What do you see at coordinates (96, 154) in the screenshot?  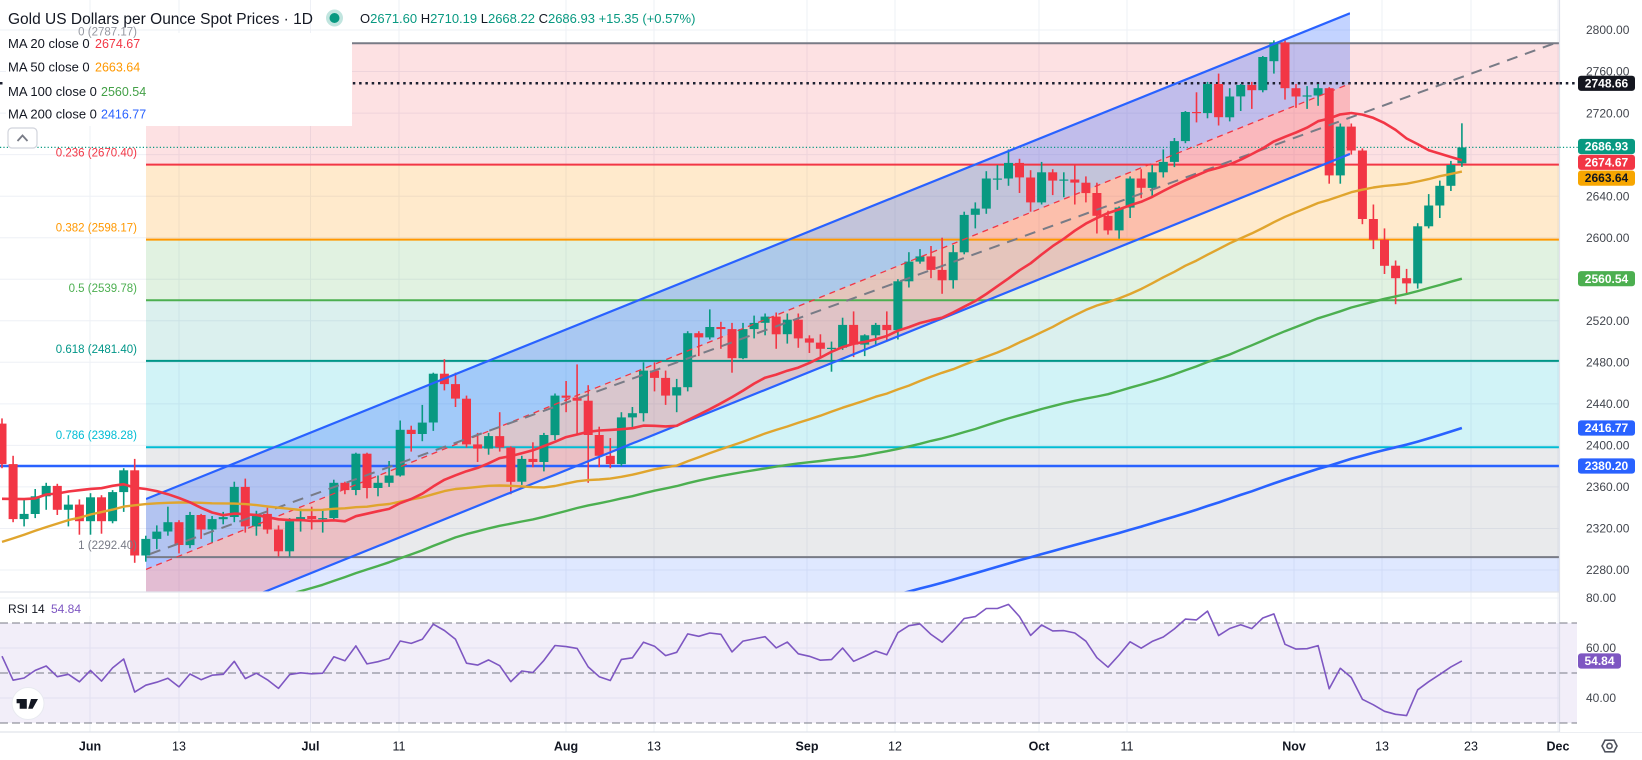 I see `svg-text: 0.236 (2670.40)` at bounding box center [96, 154].